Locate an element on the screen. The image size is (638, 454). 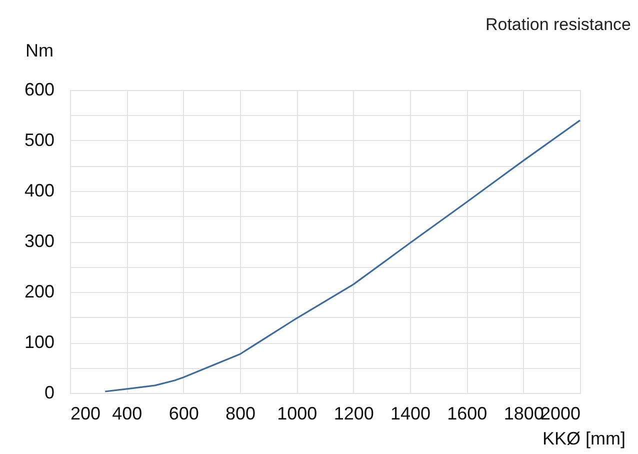
x-tick-label: 1600 is located at coordinates (467, 414).